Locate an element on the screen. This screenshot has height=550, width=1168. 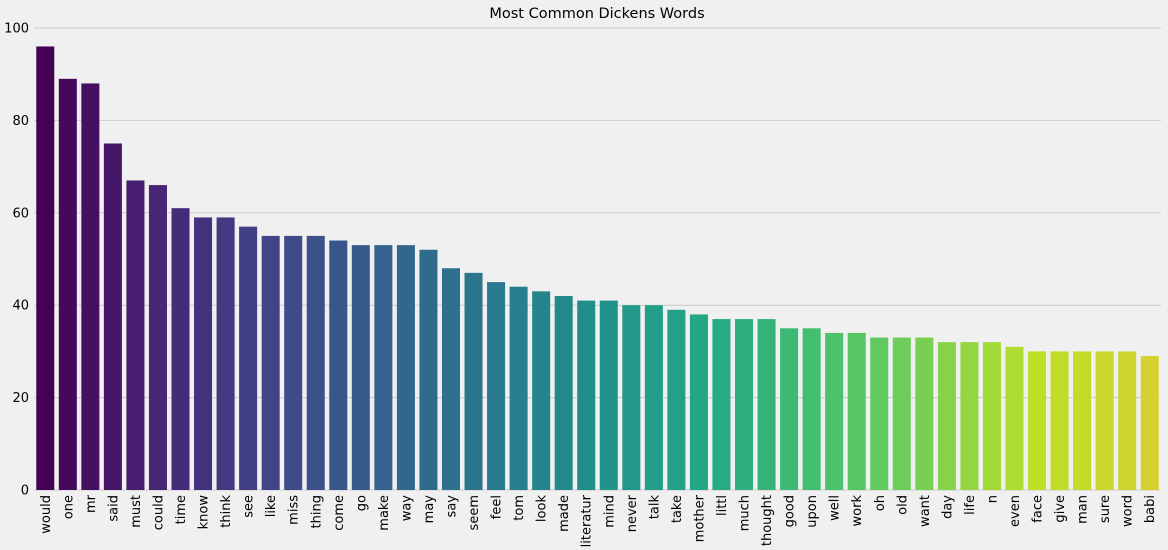
x-tick-label: sure is located at coordinates (1105, 509).